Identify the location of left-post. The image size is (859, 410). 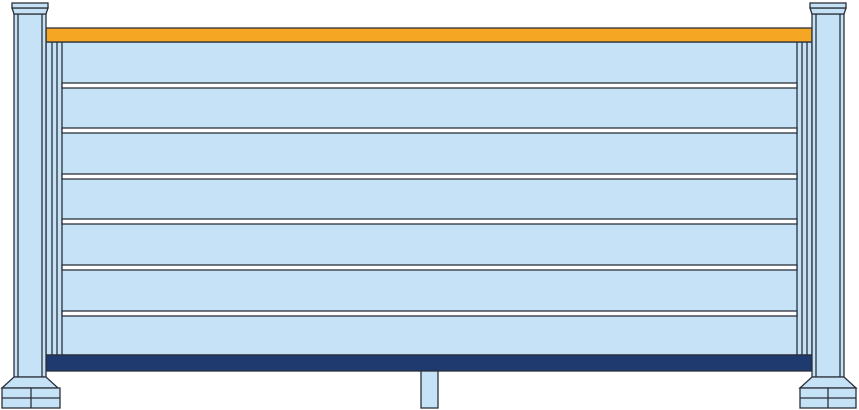
(30, 205).